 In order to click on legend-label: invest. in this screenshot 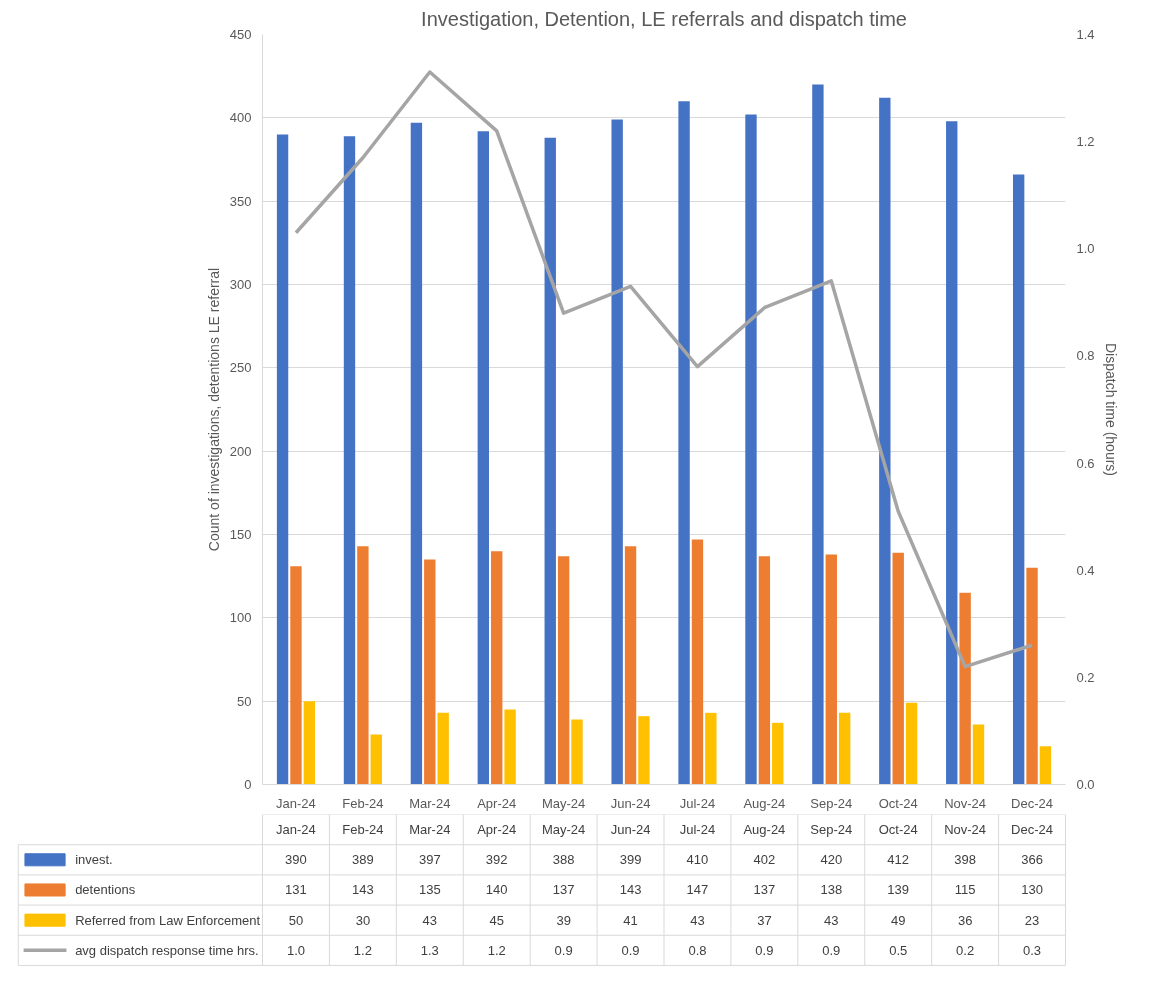, I will do `click(94, 860)`.